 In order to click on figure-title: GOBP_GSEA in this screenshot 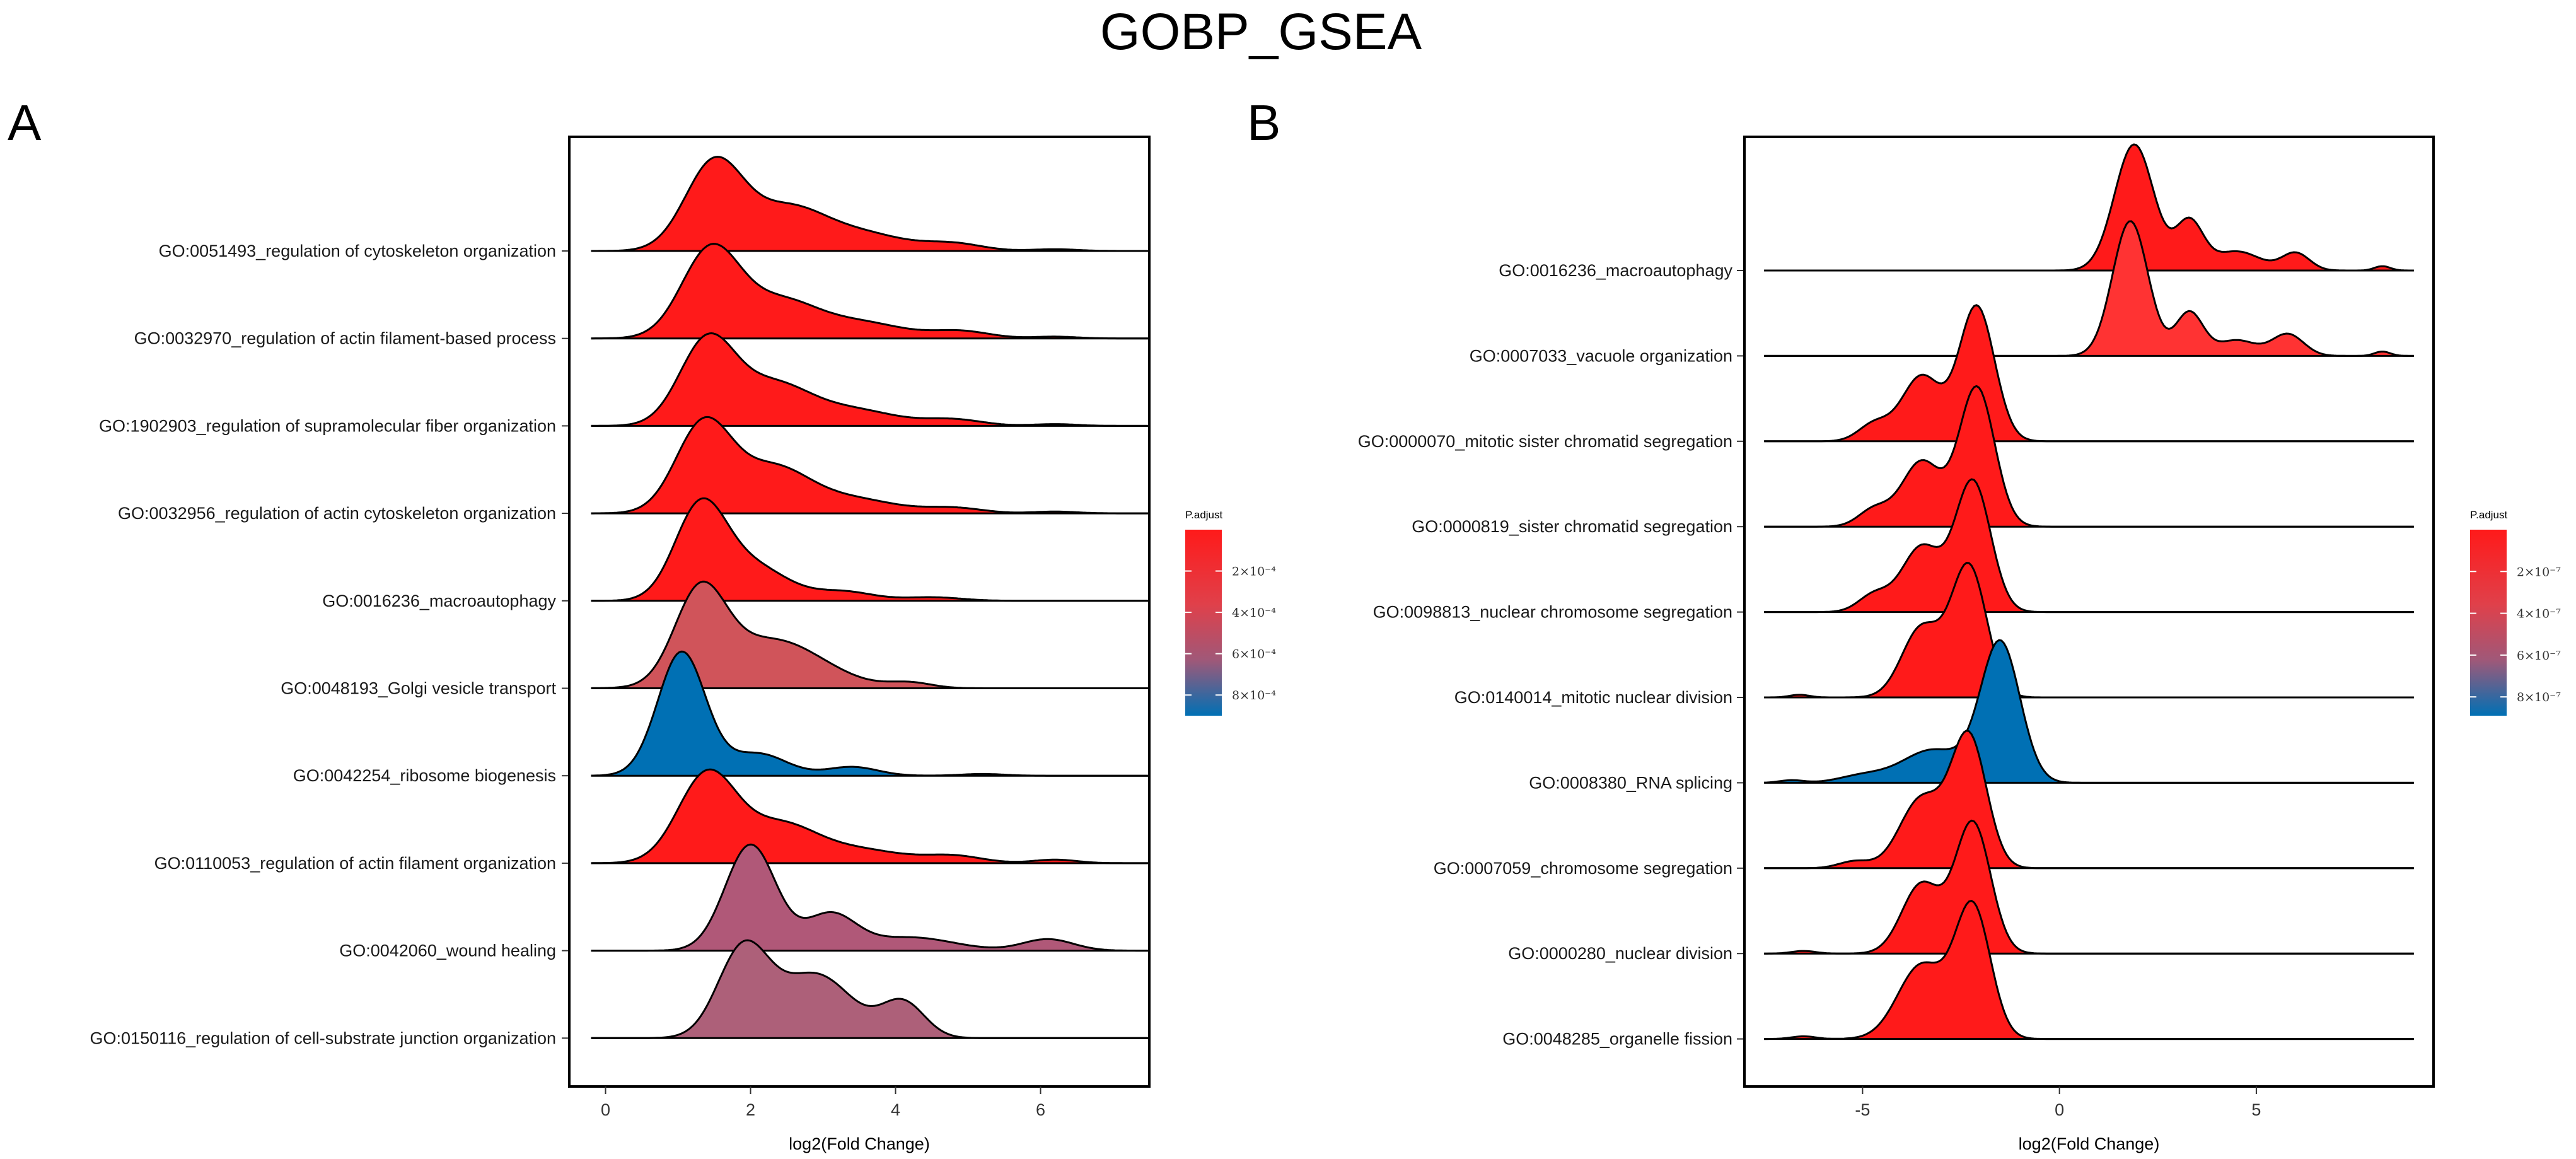, I will do `click(1261, 32)`.